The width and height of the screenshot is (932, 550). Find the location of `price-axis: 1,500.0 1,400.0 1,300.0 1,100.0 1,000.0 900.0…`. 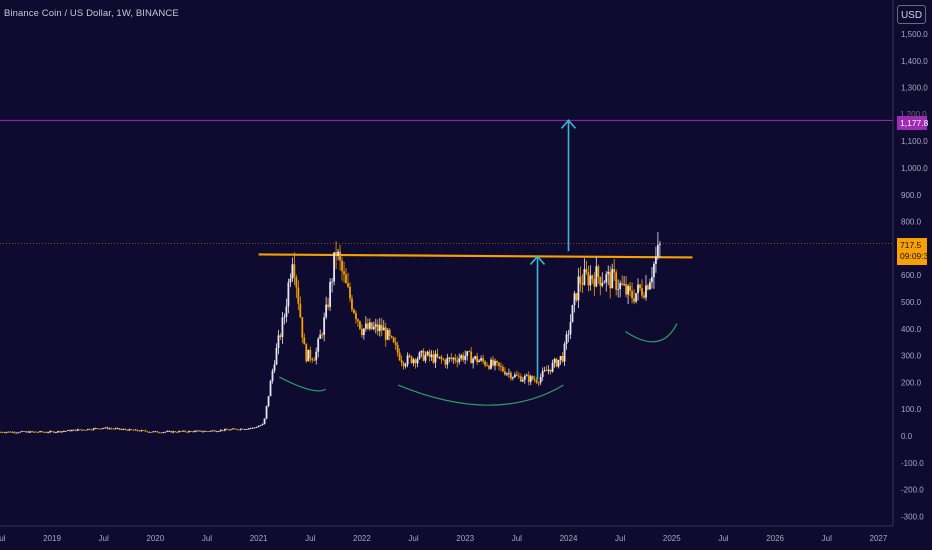

price-axis: 1,500.0 1,400.0 1,300.0 1,100.0 1,000.0 900.0… is located at coordinates (910, 263).